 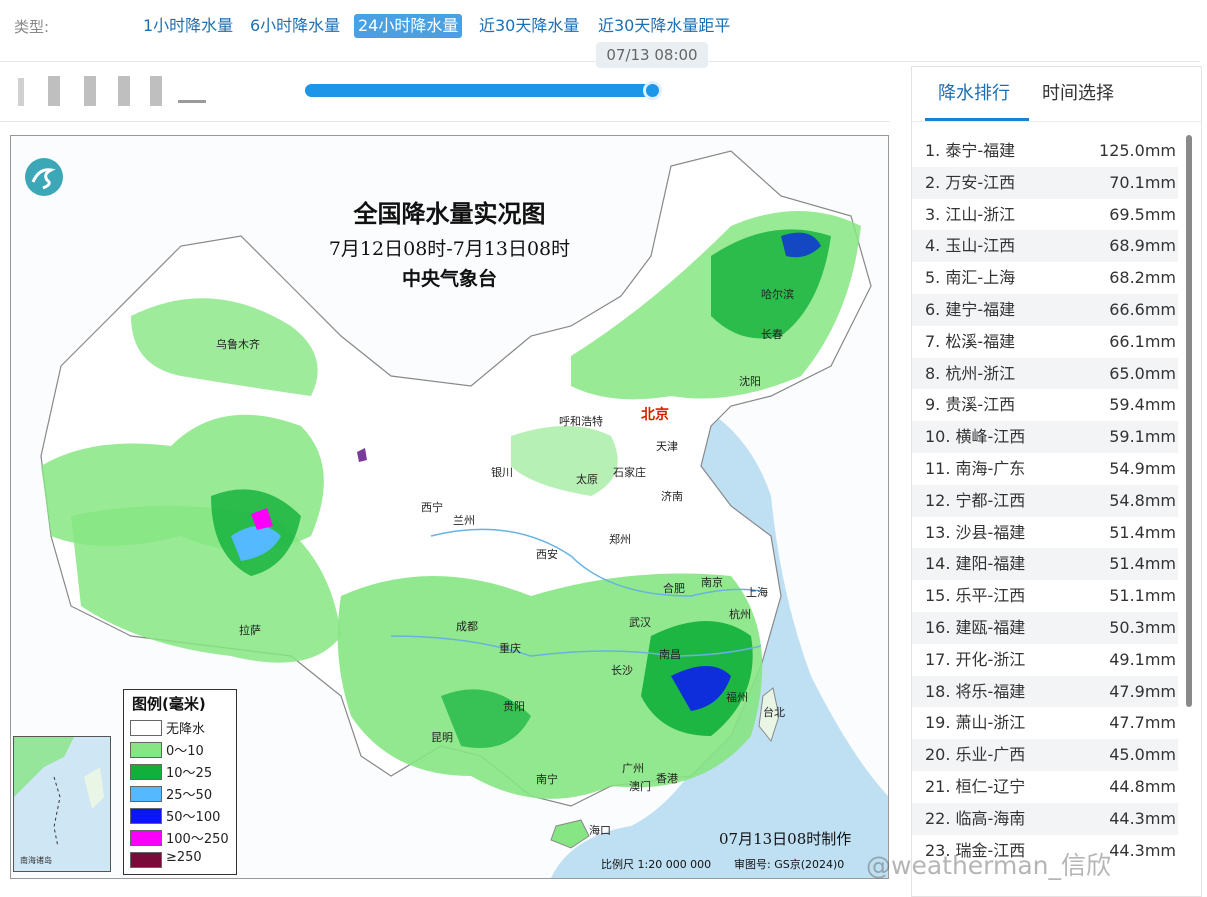 What do you see at coordinates (656, 864) in the screenshot?
I see `map-scale: 比例尺 1:20 000 000` at bounding box center [656, 864].